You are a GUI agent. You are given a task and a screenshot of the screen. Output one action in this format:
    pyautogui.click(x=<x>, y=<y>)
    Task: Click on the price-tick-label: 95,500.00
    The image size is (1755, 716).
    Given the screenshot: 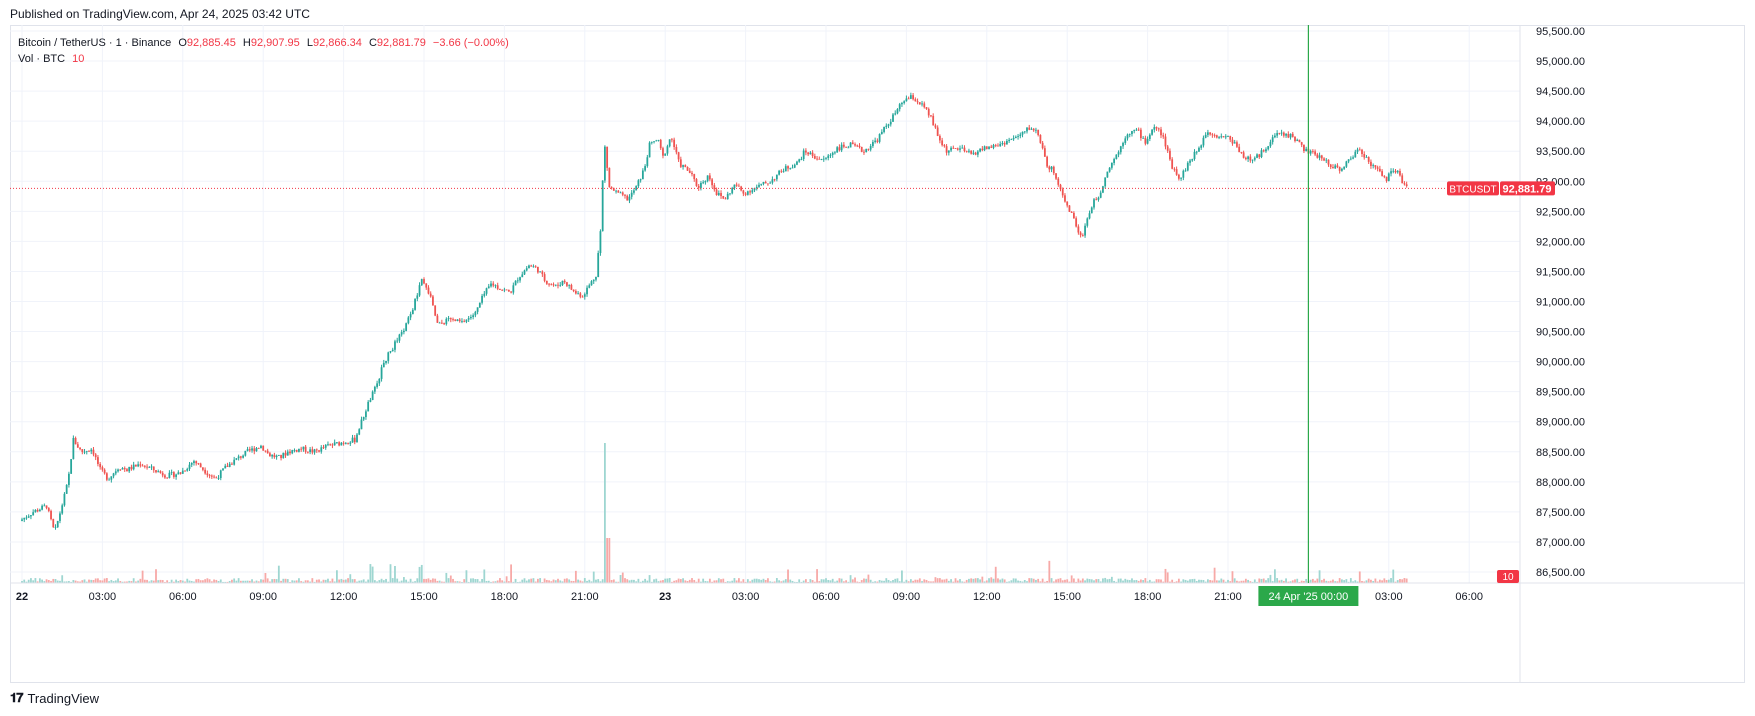 What is the action you would take?
    pyautogui.click(x=1560, y=32)
    